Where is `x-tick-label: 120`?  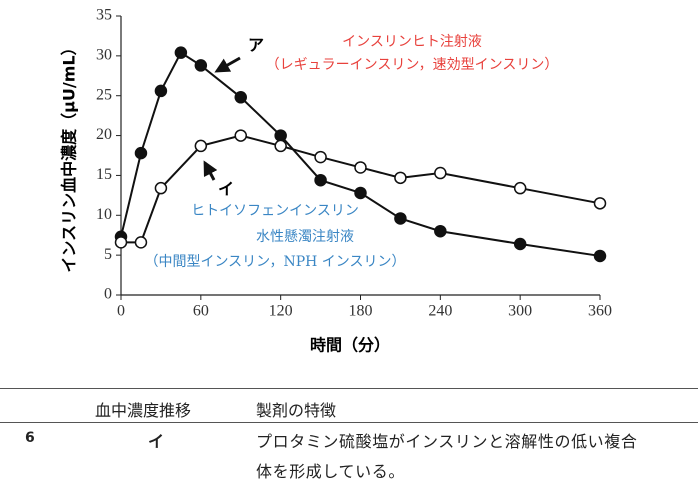
x-tick-label: 120 is located at coordinates (281, 311).